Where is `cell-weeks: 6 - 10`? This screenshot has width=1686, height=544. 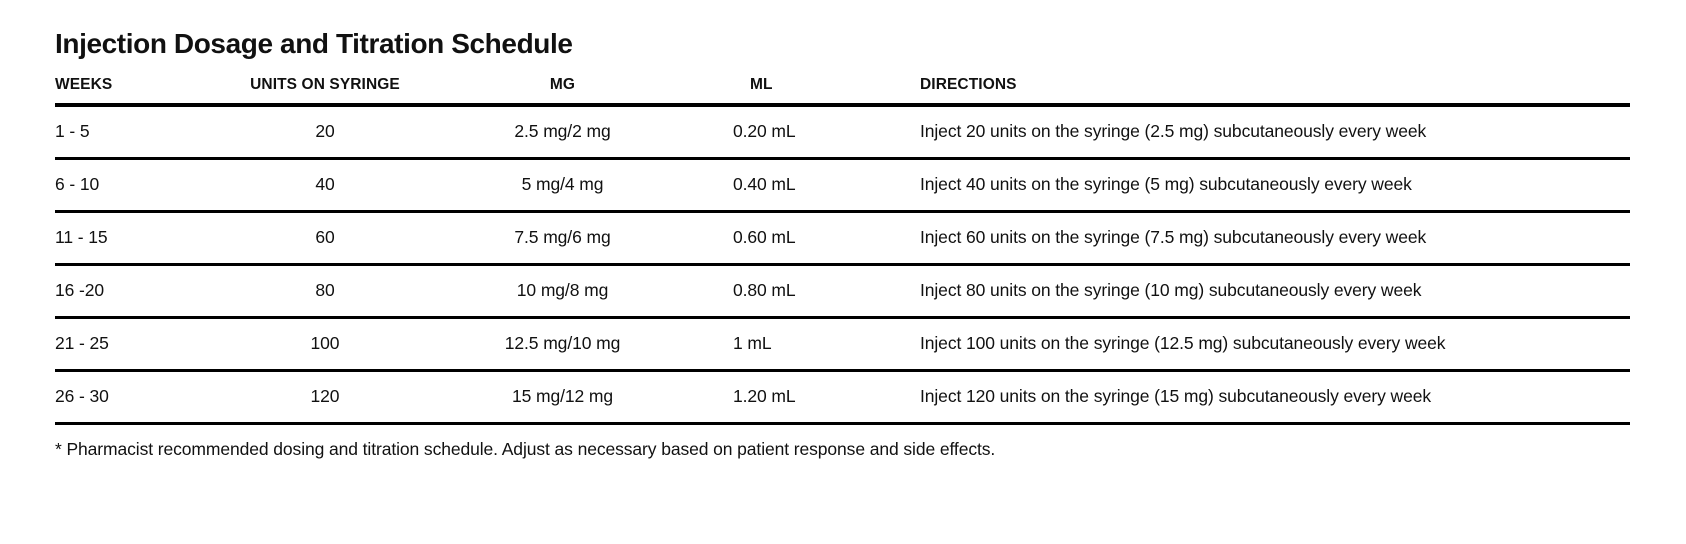 cell-weeks: 6 - 10 is located at coordinates (137, 185).